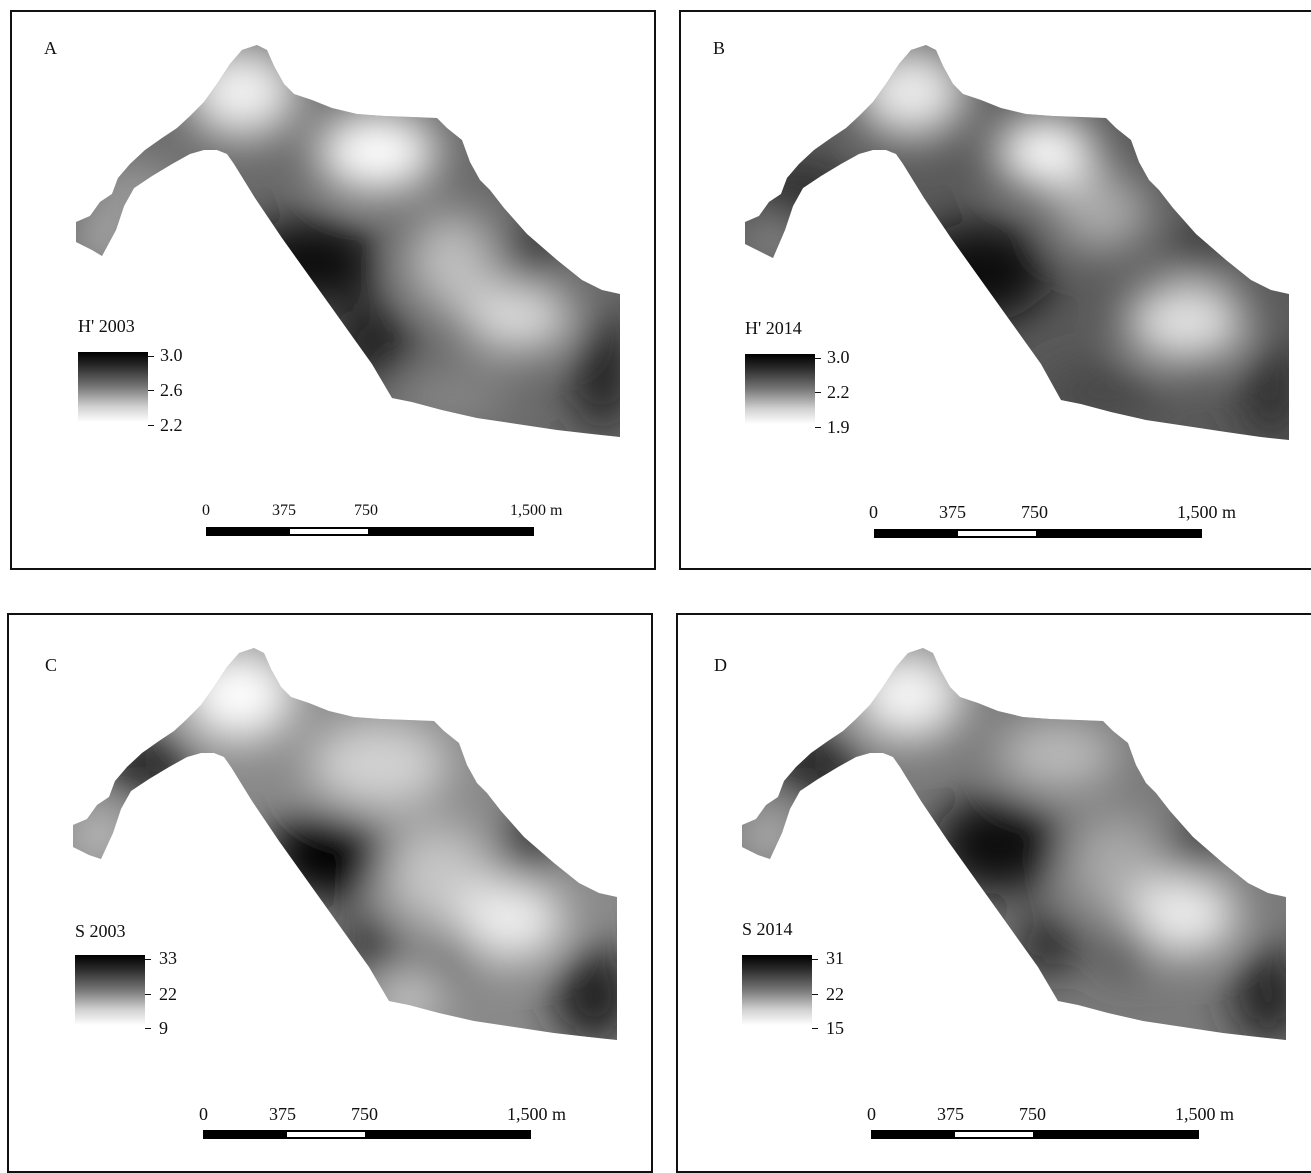  I want to click on legend-mid-label: 2.2, so click(838, 392).